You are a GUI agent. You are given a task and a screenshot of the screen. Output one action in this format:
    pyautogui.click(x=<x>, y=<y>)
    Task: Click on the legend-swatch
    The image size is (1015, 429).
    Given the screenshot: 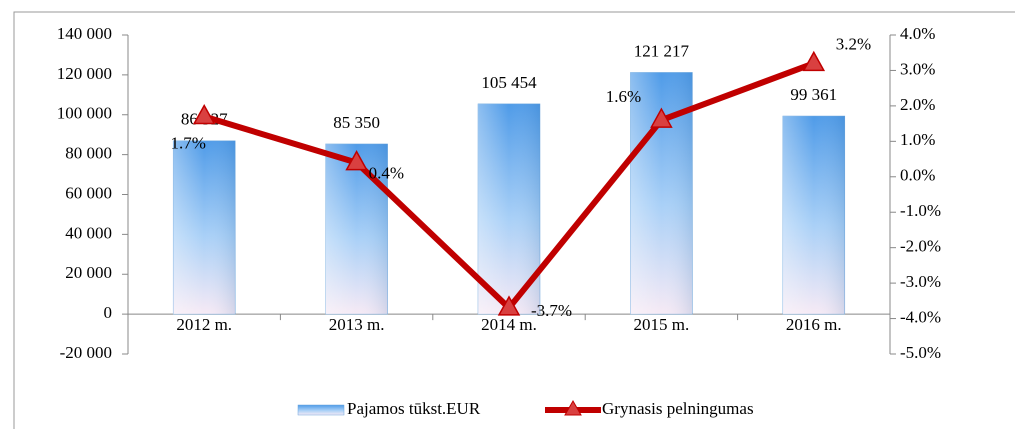 What is the action you would take?
    pyautogui.click(x=321, y=410)
    